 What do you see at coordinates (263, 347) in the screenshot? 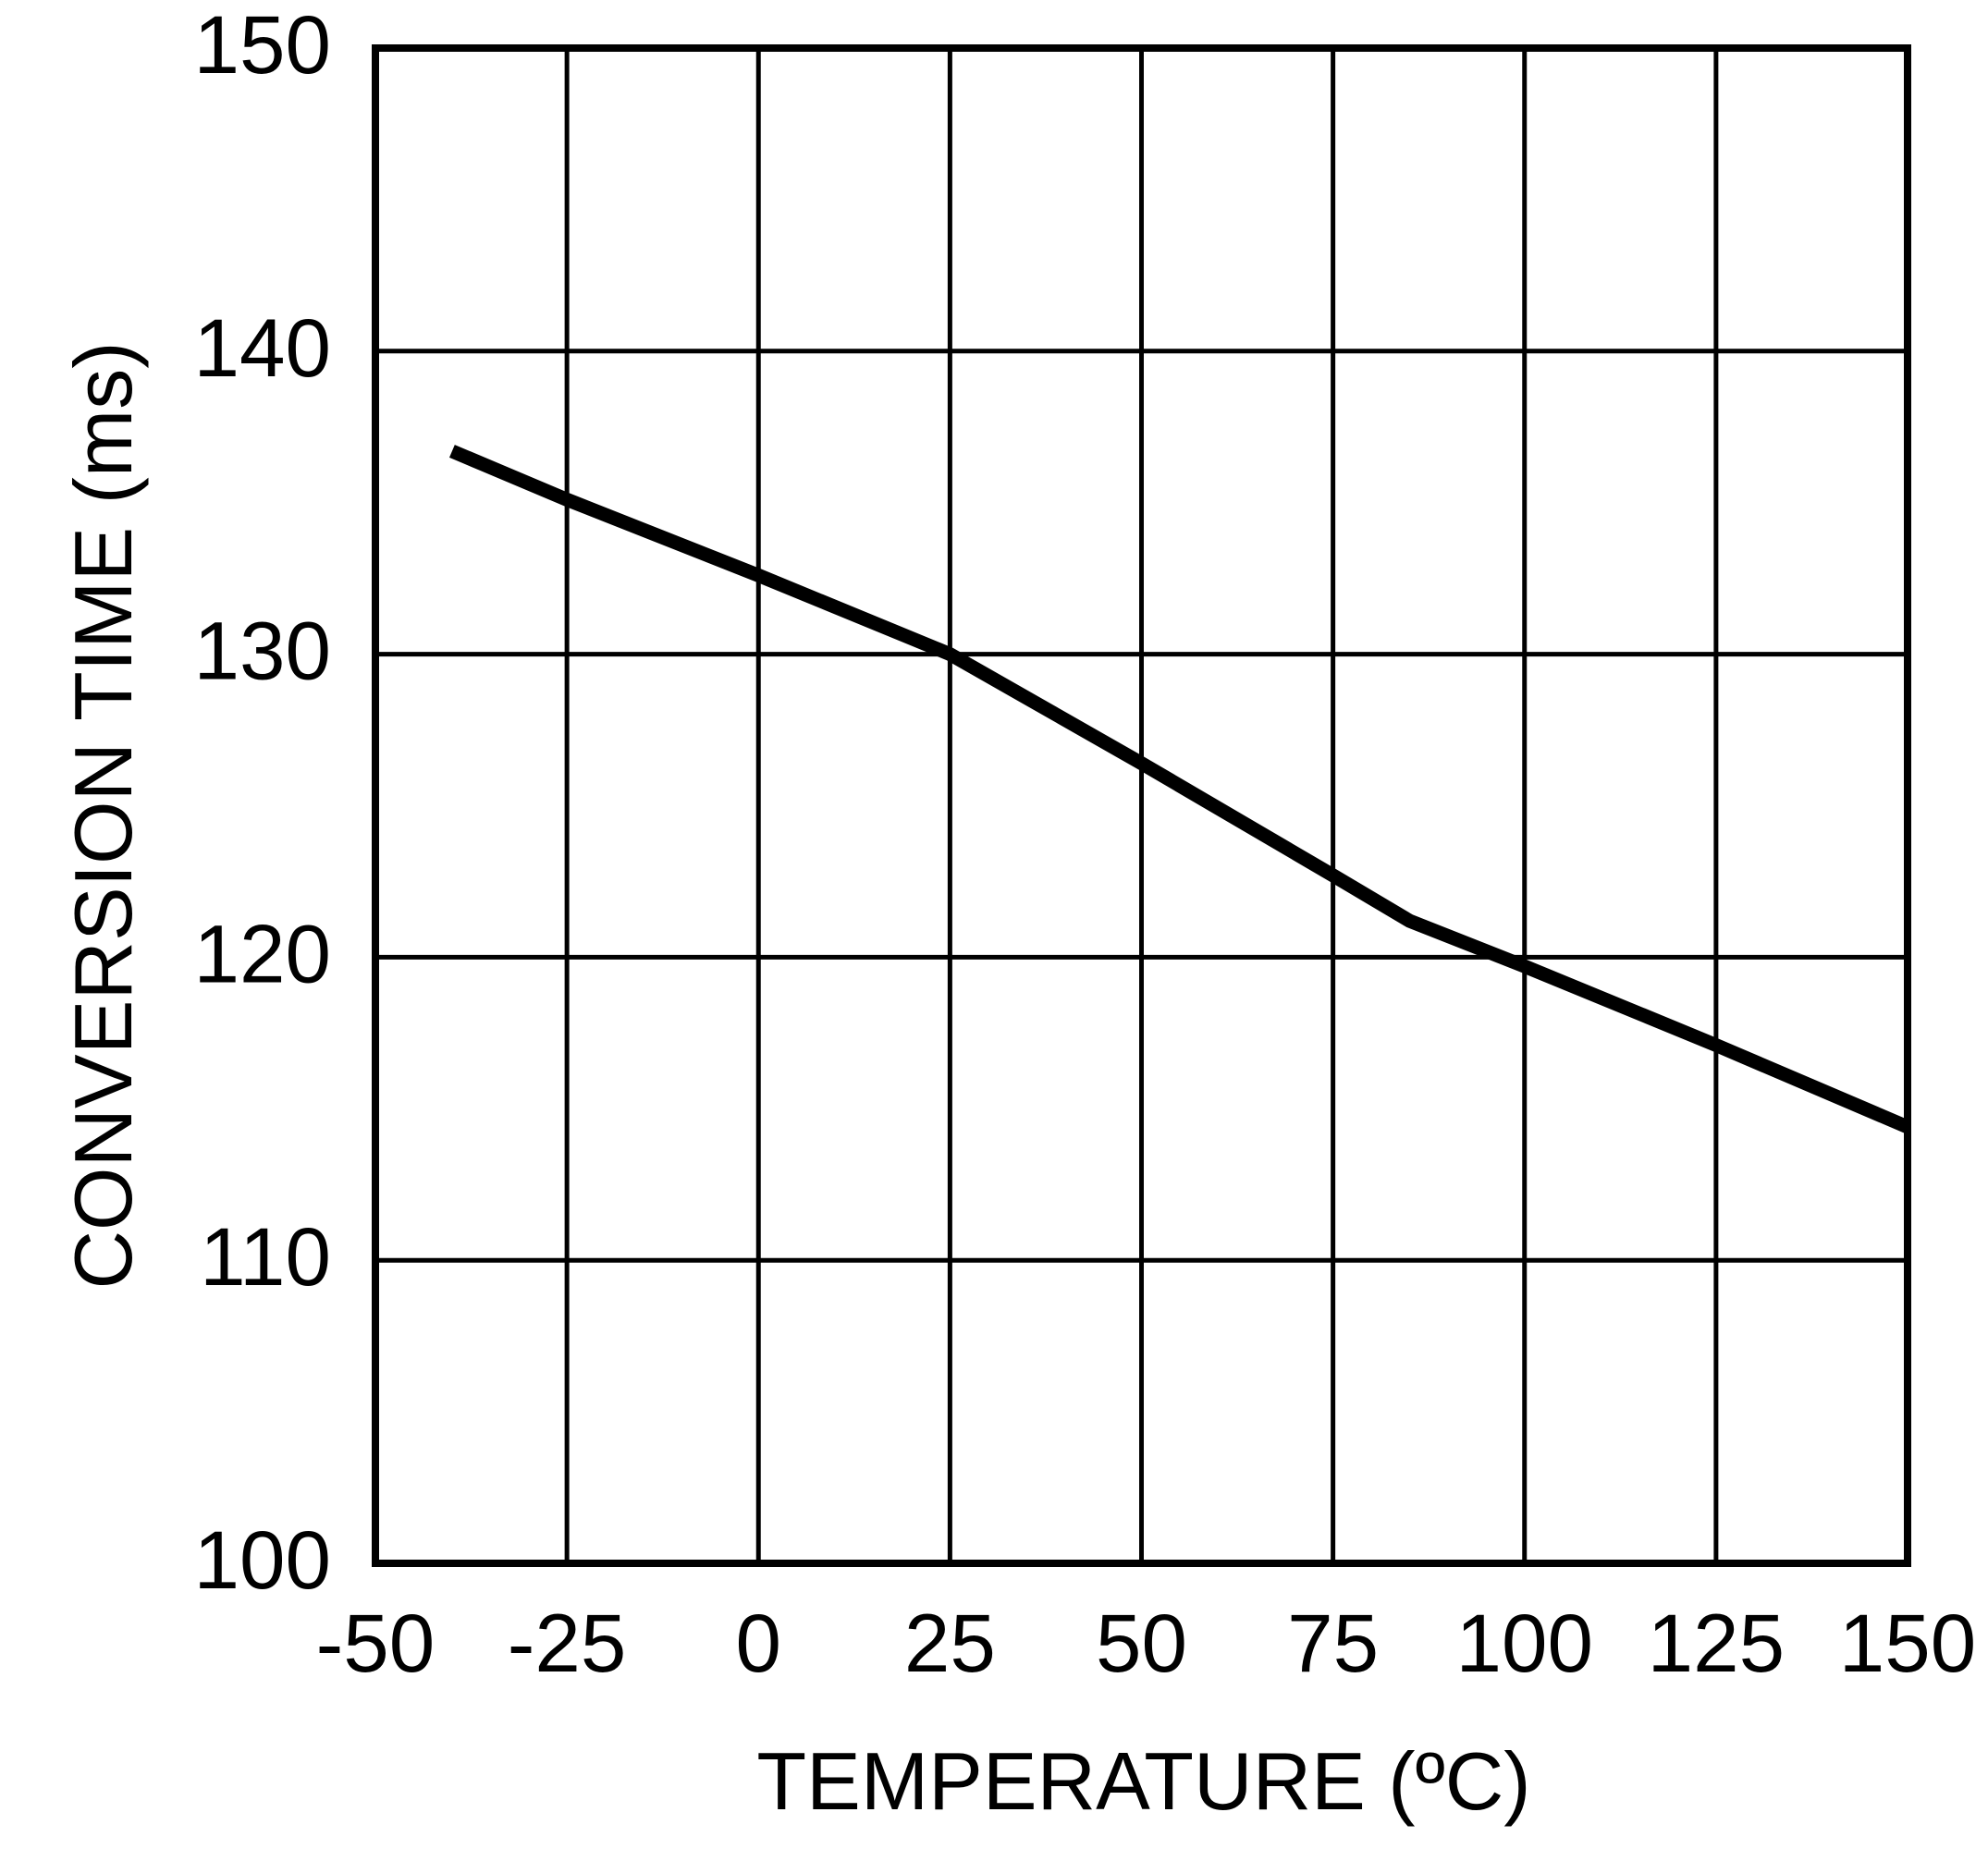
I see `y-tick-label: 140` at bounding box center [263, 347].